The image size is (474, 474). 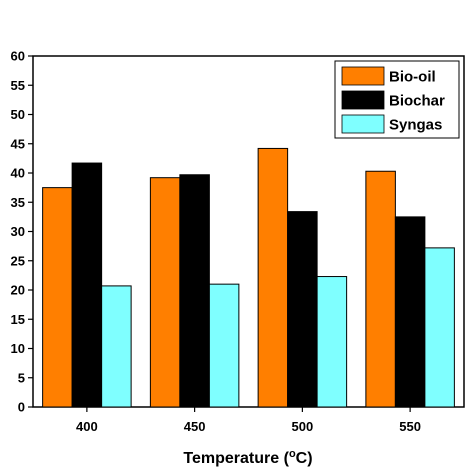 I want to click on x-tick-label: 500, so click(x=303, y=426).